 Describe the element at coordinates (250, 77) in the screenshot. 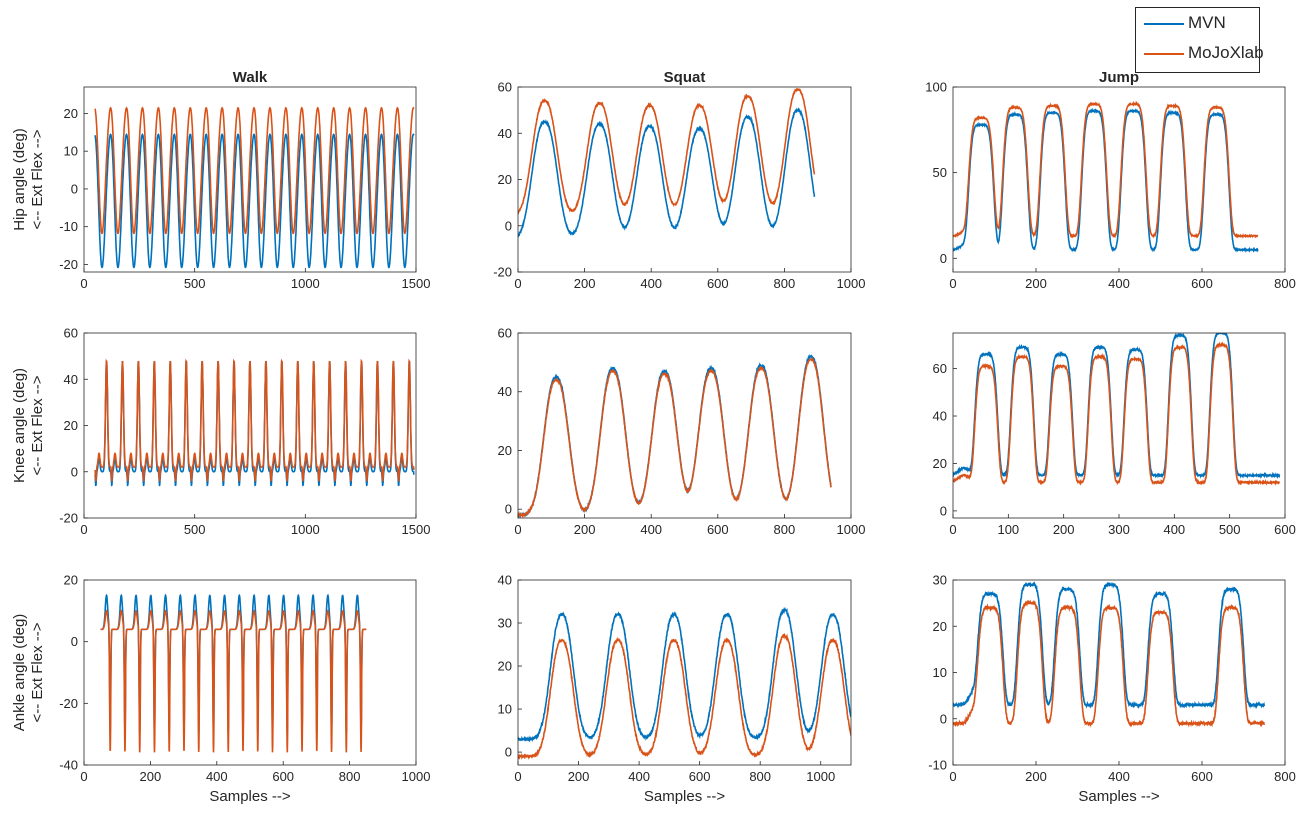

I see `panel-title: Walk` at that location.